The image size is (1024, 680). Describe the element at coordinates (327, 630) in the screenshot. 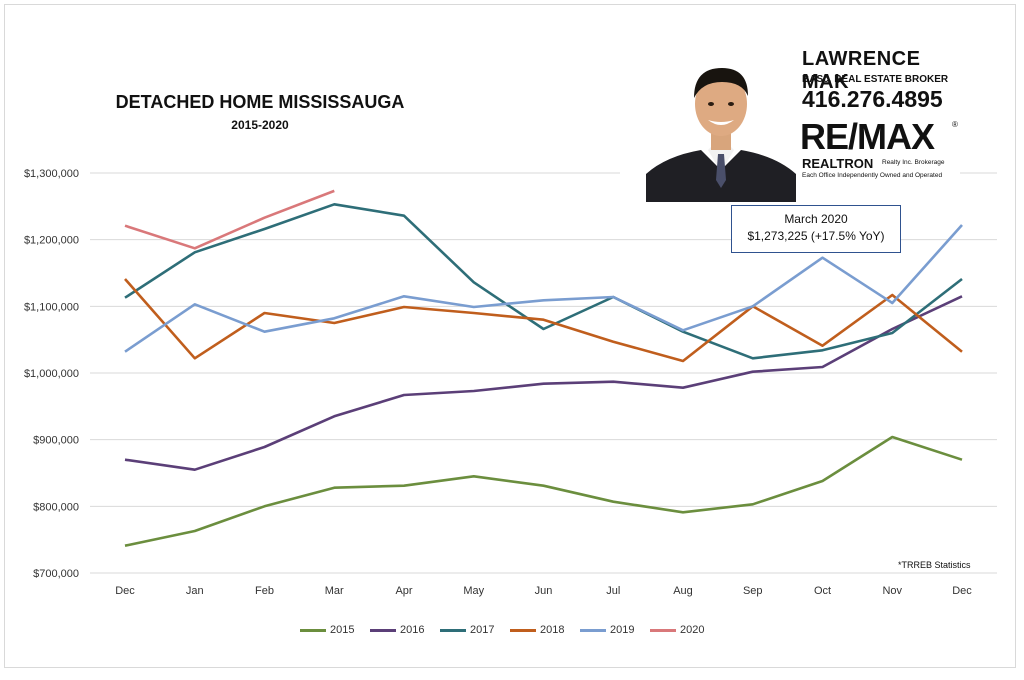

I see `legend-item-2015: 2015` at that location.